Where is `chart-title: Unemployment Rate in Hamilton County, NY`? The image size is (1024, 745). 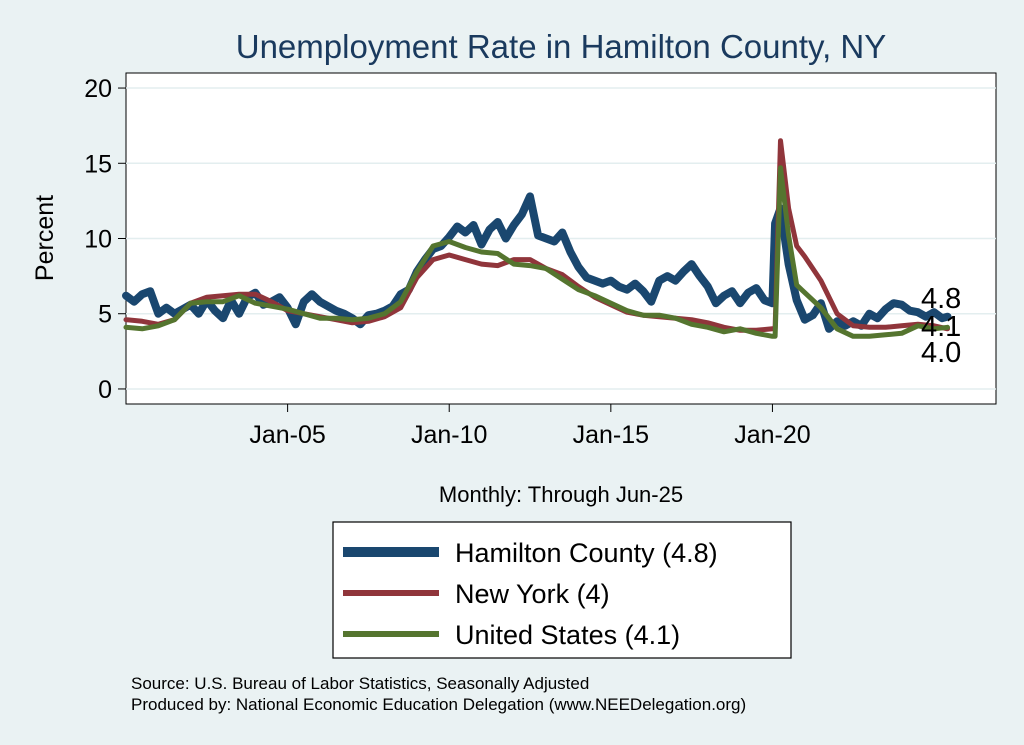
chart-title: Unemployment Rate in Hamilton County, NY is located at coordinates (561, 46).